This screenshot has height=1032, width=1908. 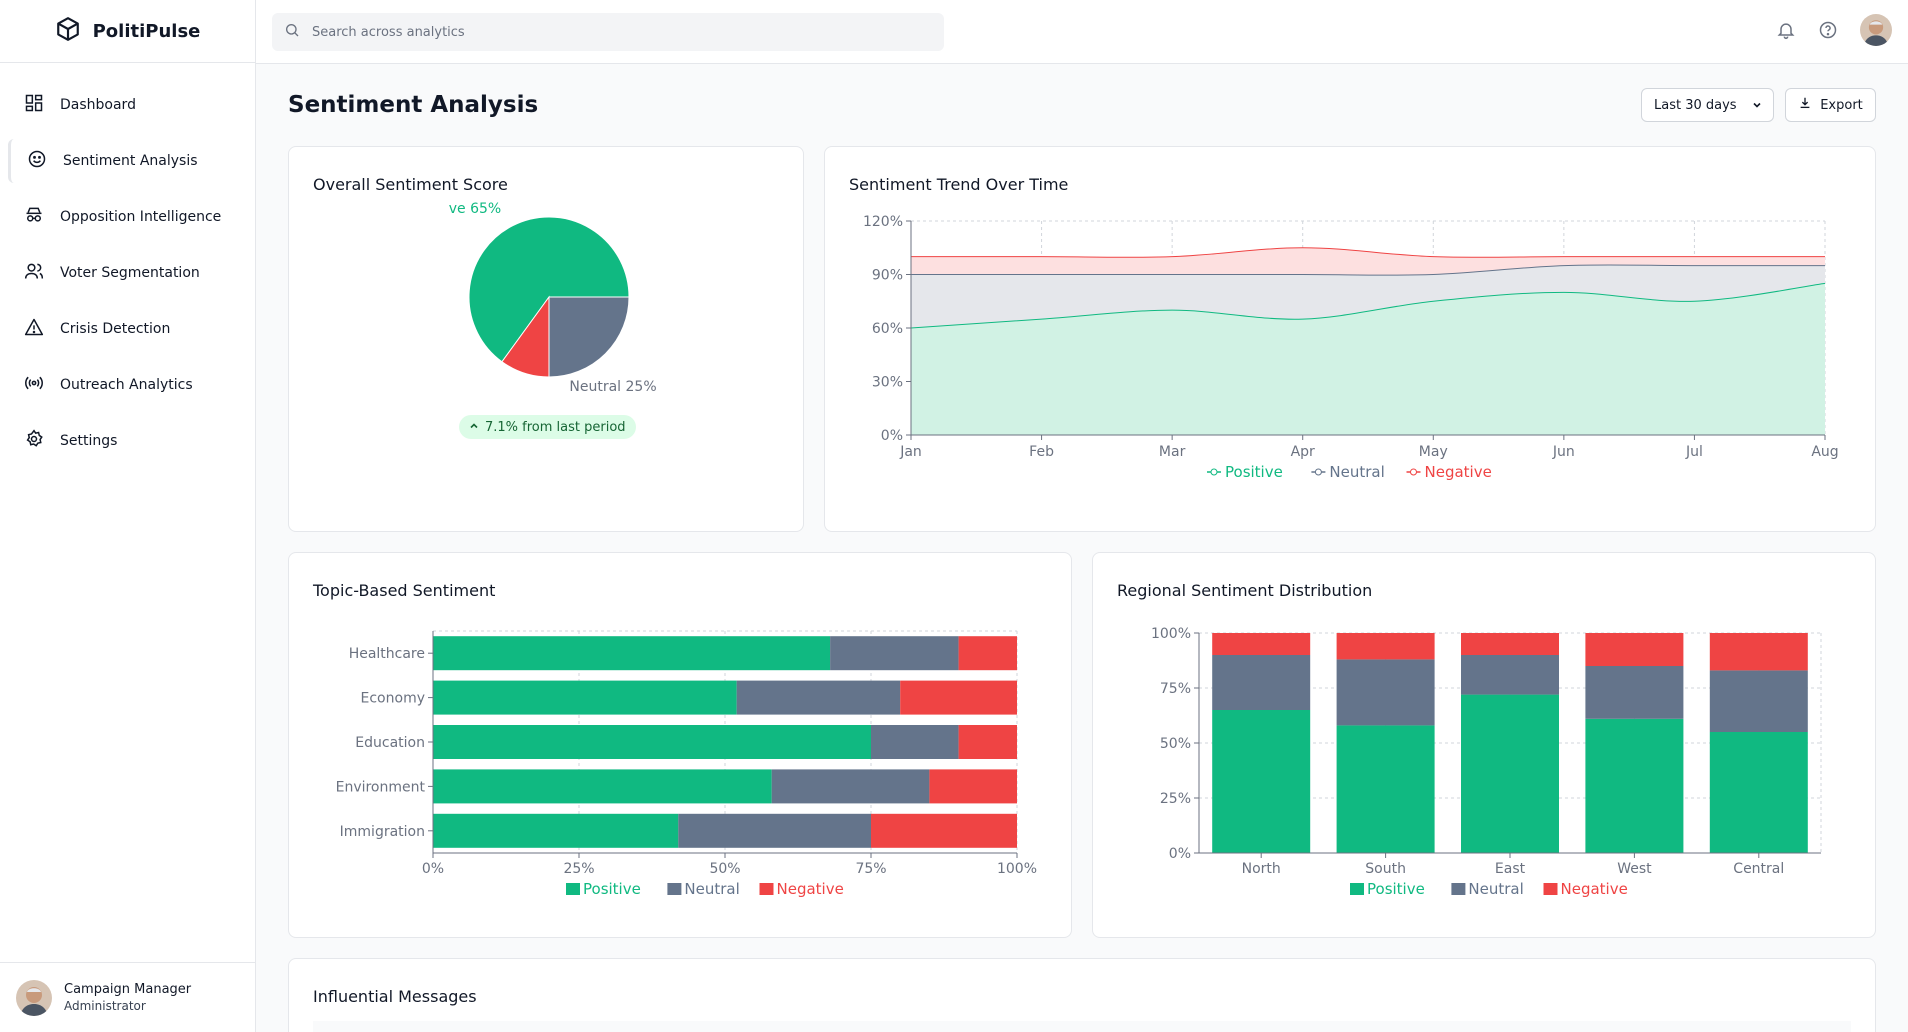 I want to click on bar-north-positive, so click(x=1261, y=781).